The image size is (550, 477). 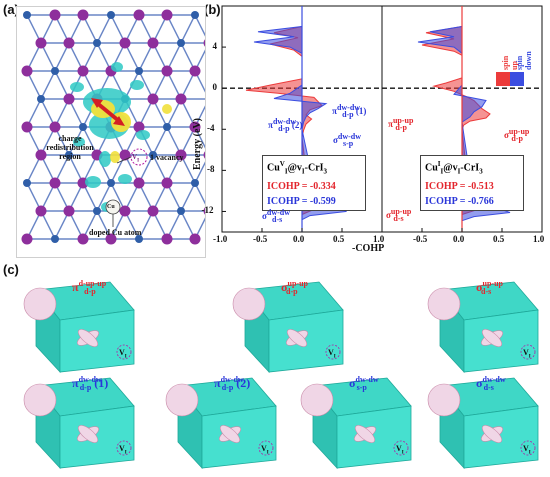 What do you see at coordinates (212, 9) in the screenshot?
I see `panel-b-label: (b)` at bounding box center [212, 9].